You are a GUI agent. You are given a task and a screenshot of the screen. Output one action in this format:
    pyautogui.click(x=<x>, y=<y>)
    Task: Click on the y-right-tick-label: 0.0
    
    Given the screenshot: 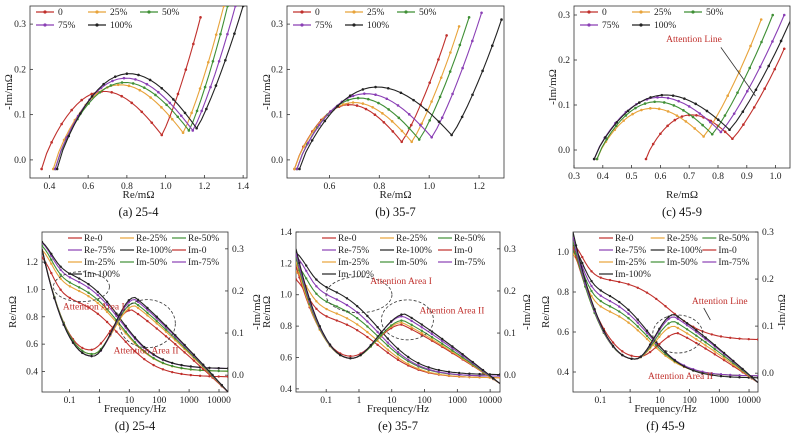 What is the action you would take?
    pyautogui.click(x=768, y=374)
    